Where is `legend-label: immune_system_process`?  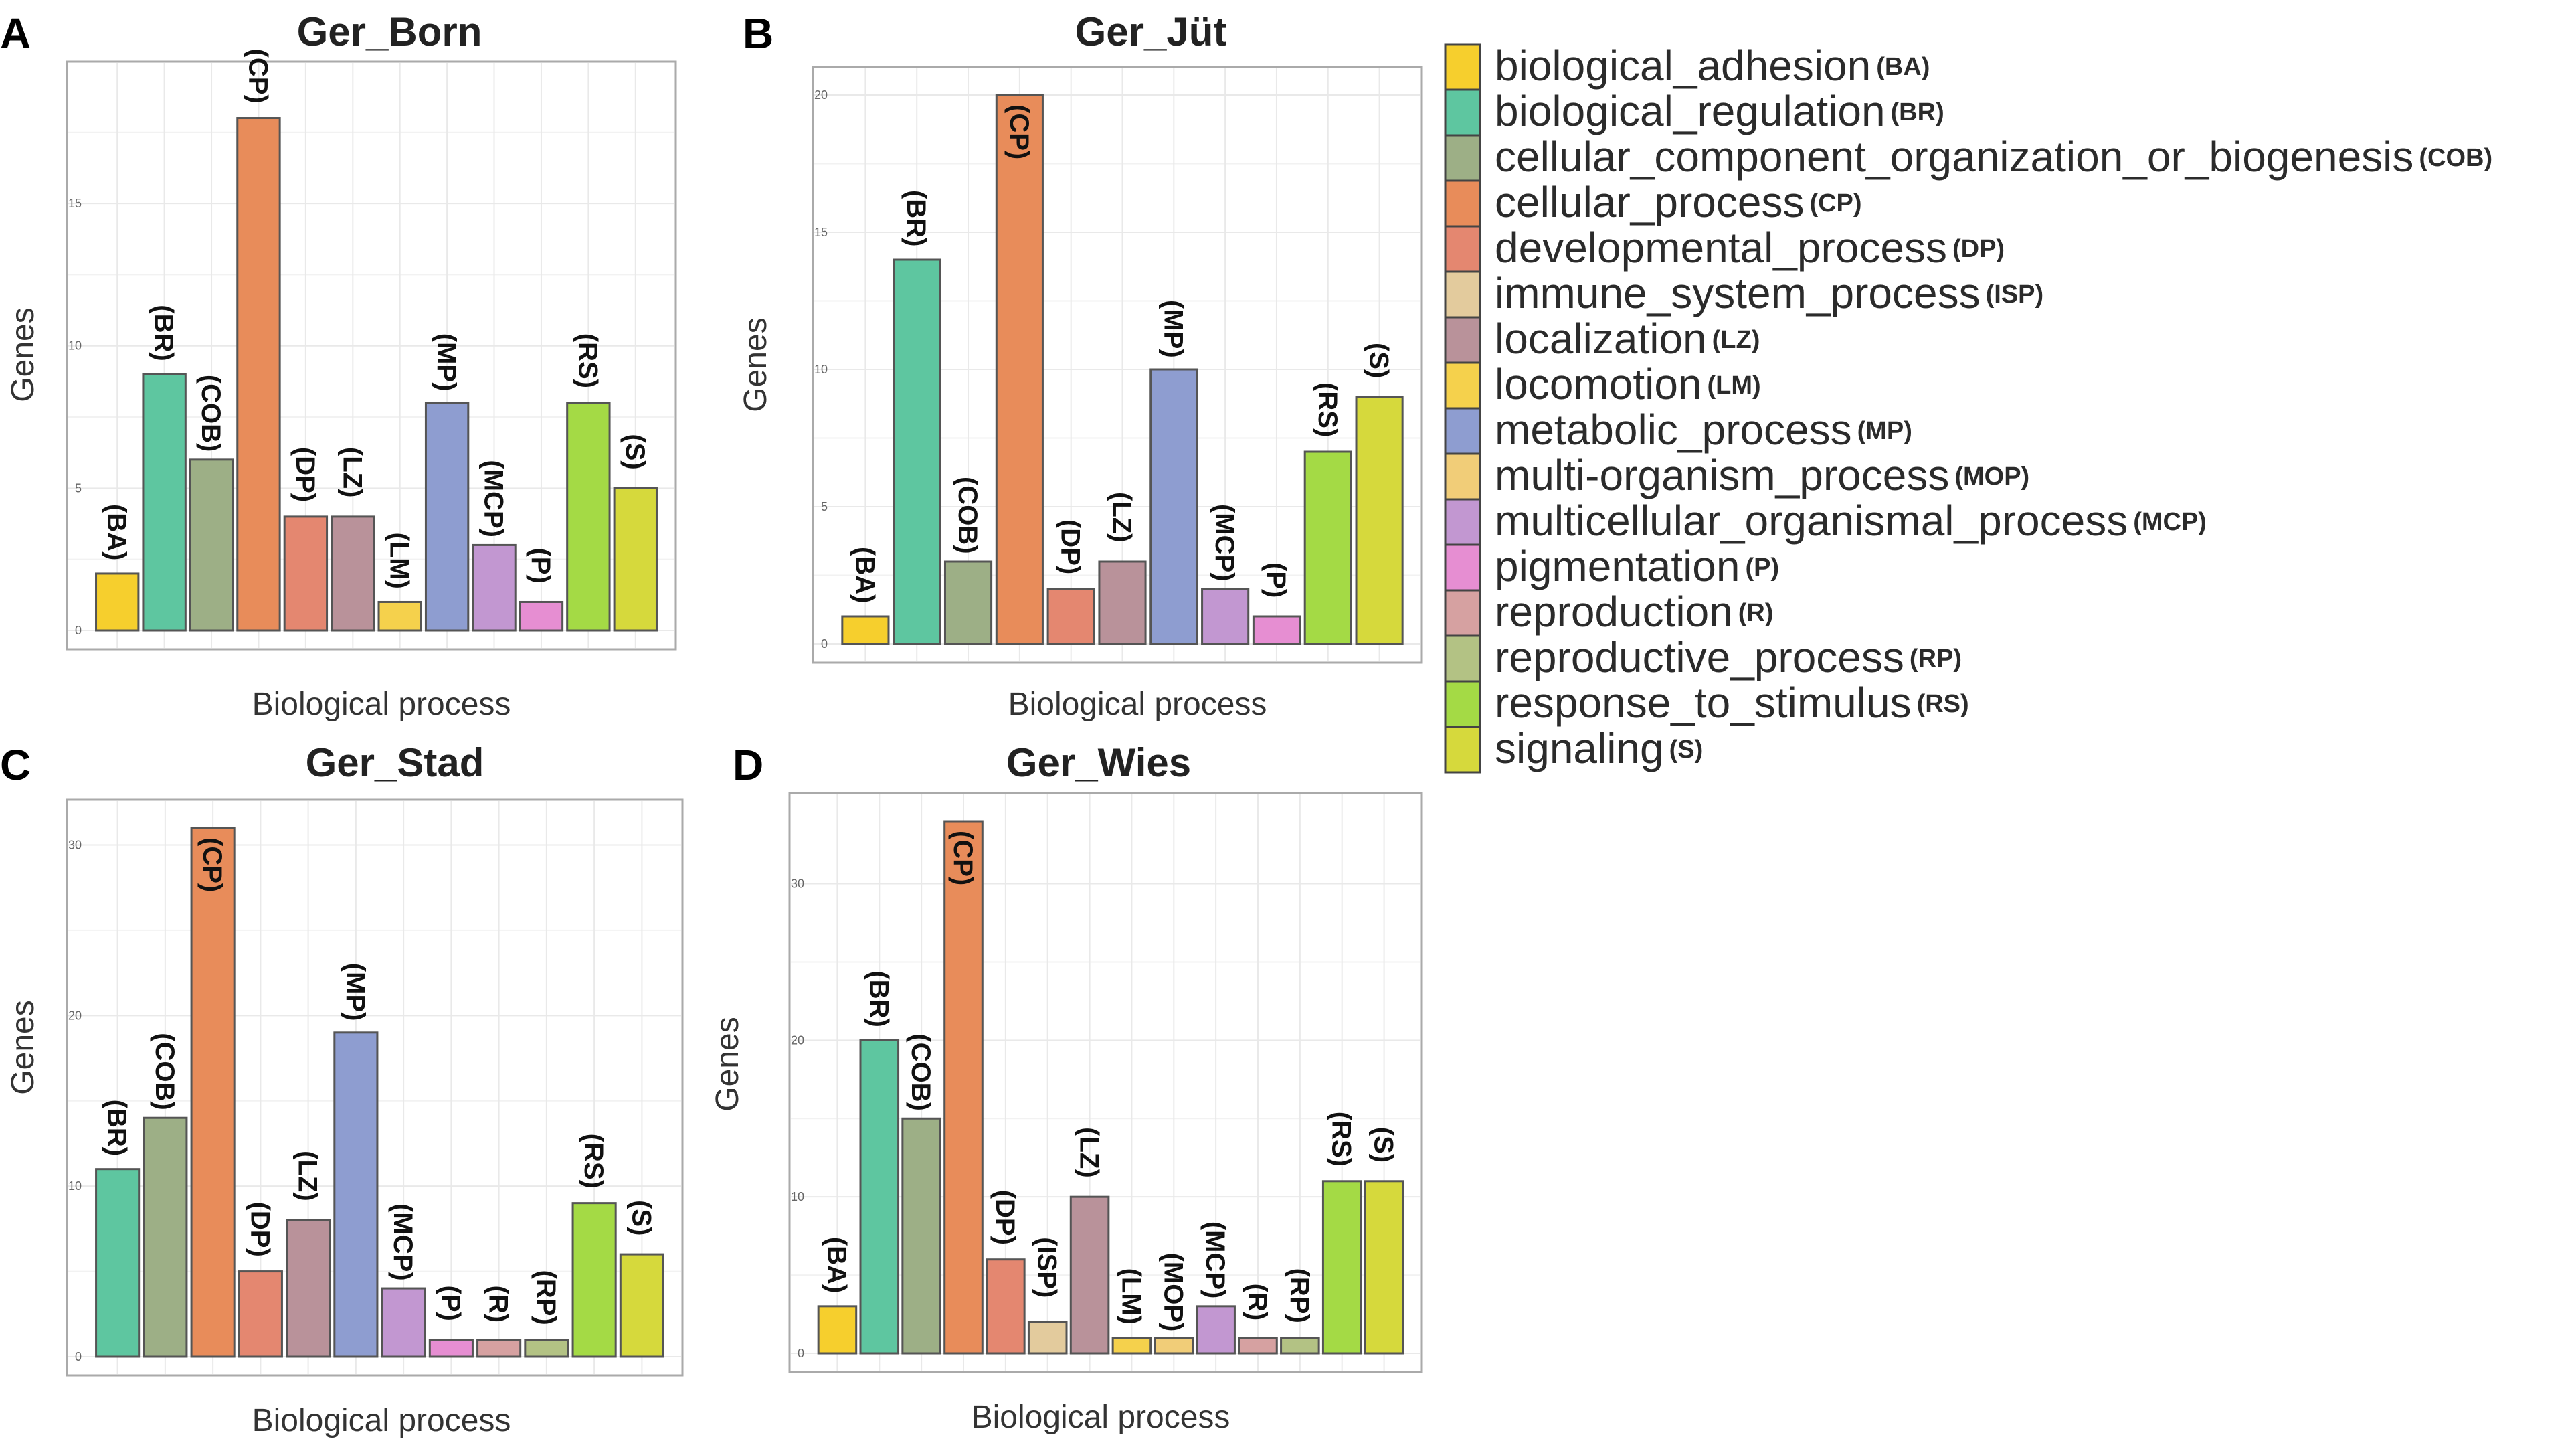
legend-label: immune_system_process is located at coordinates (1738, 293).